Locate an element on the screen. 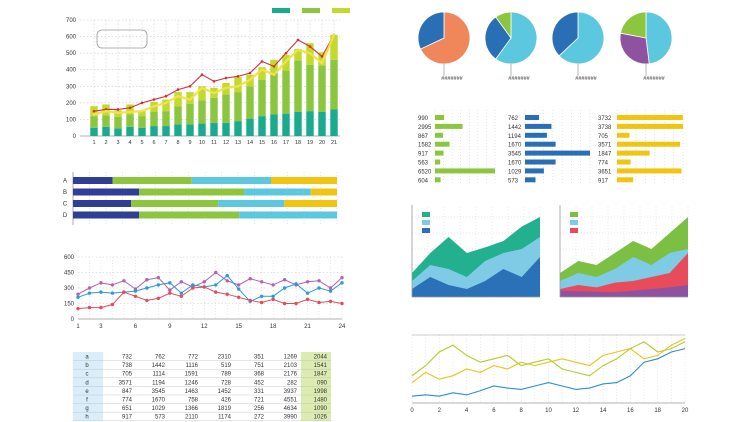  line-blue is located at coordinates (210, 288).